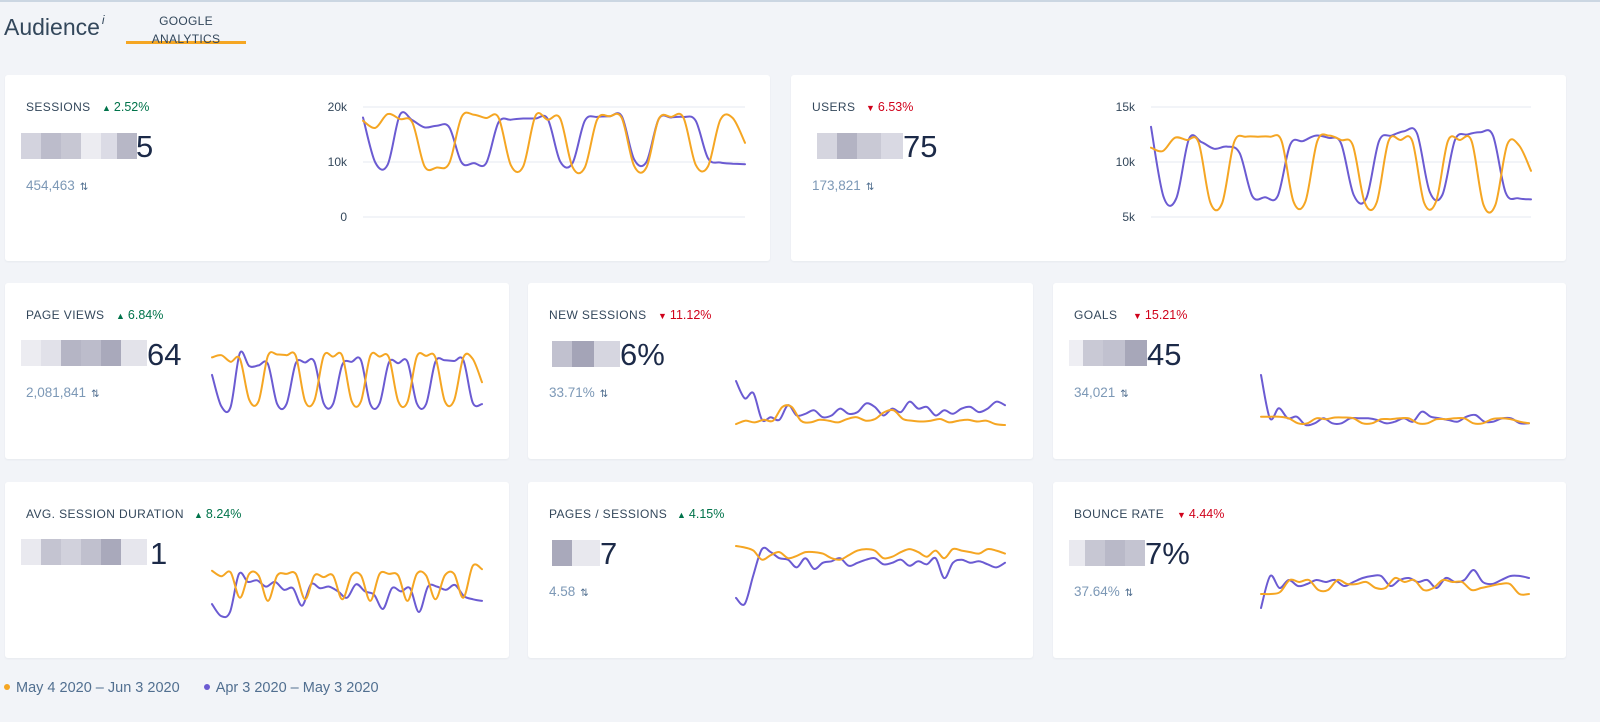 The width and height of the screenshot is (1600, 722). Describe the element at coordinates (1119, 514) in the screenshot. I see `metric-label: BOUNCE RATE` at that location.